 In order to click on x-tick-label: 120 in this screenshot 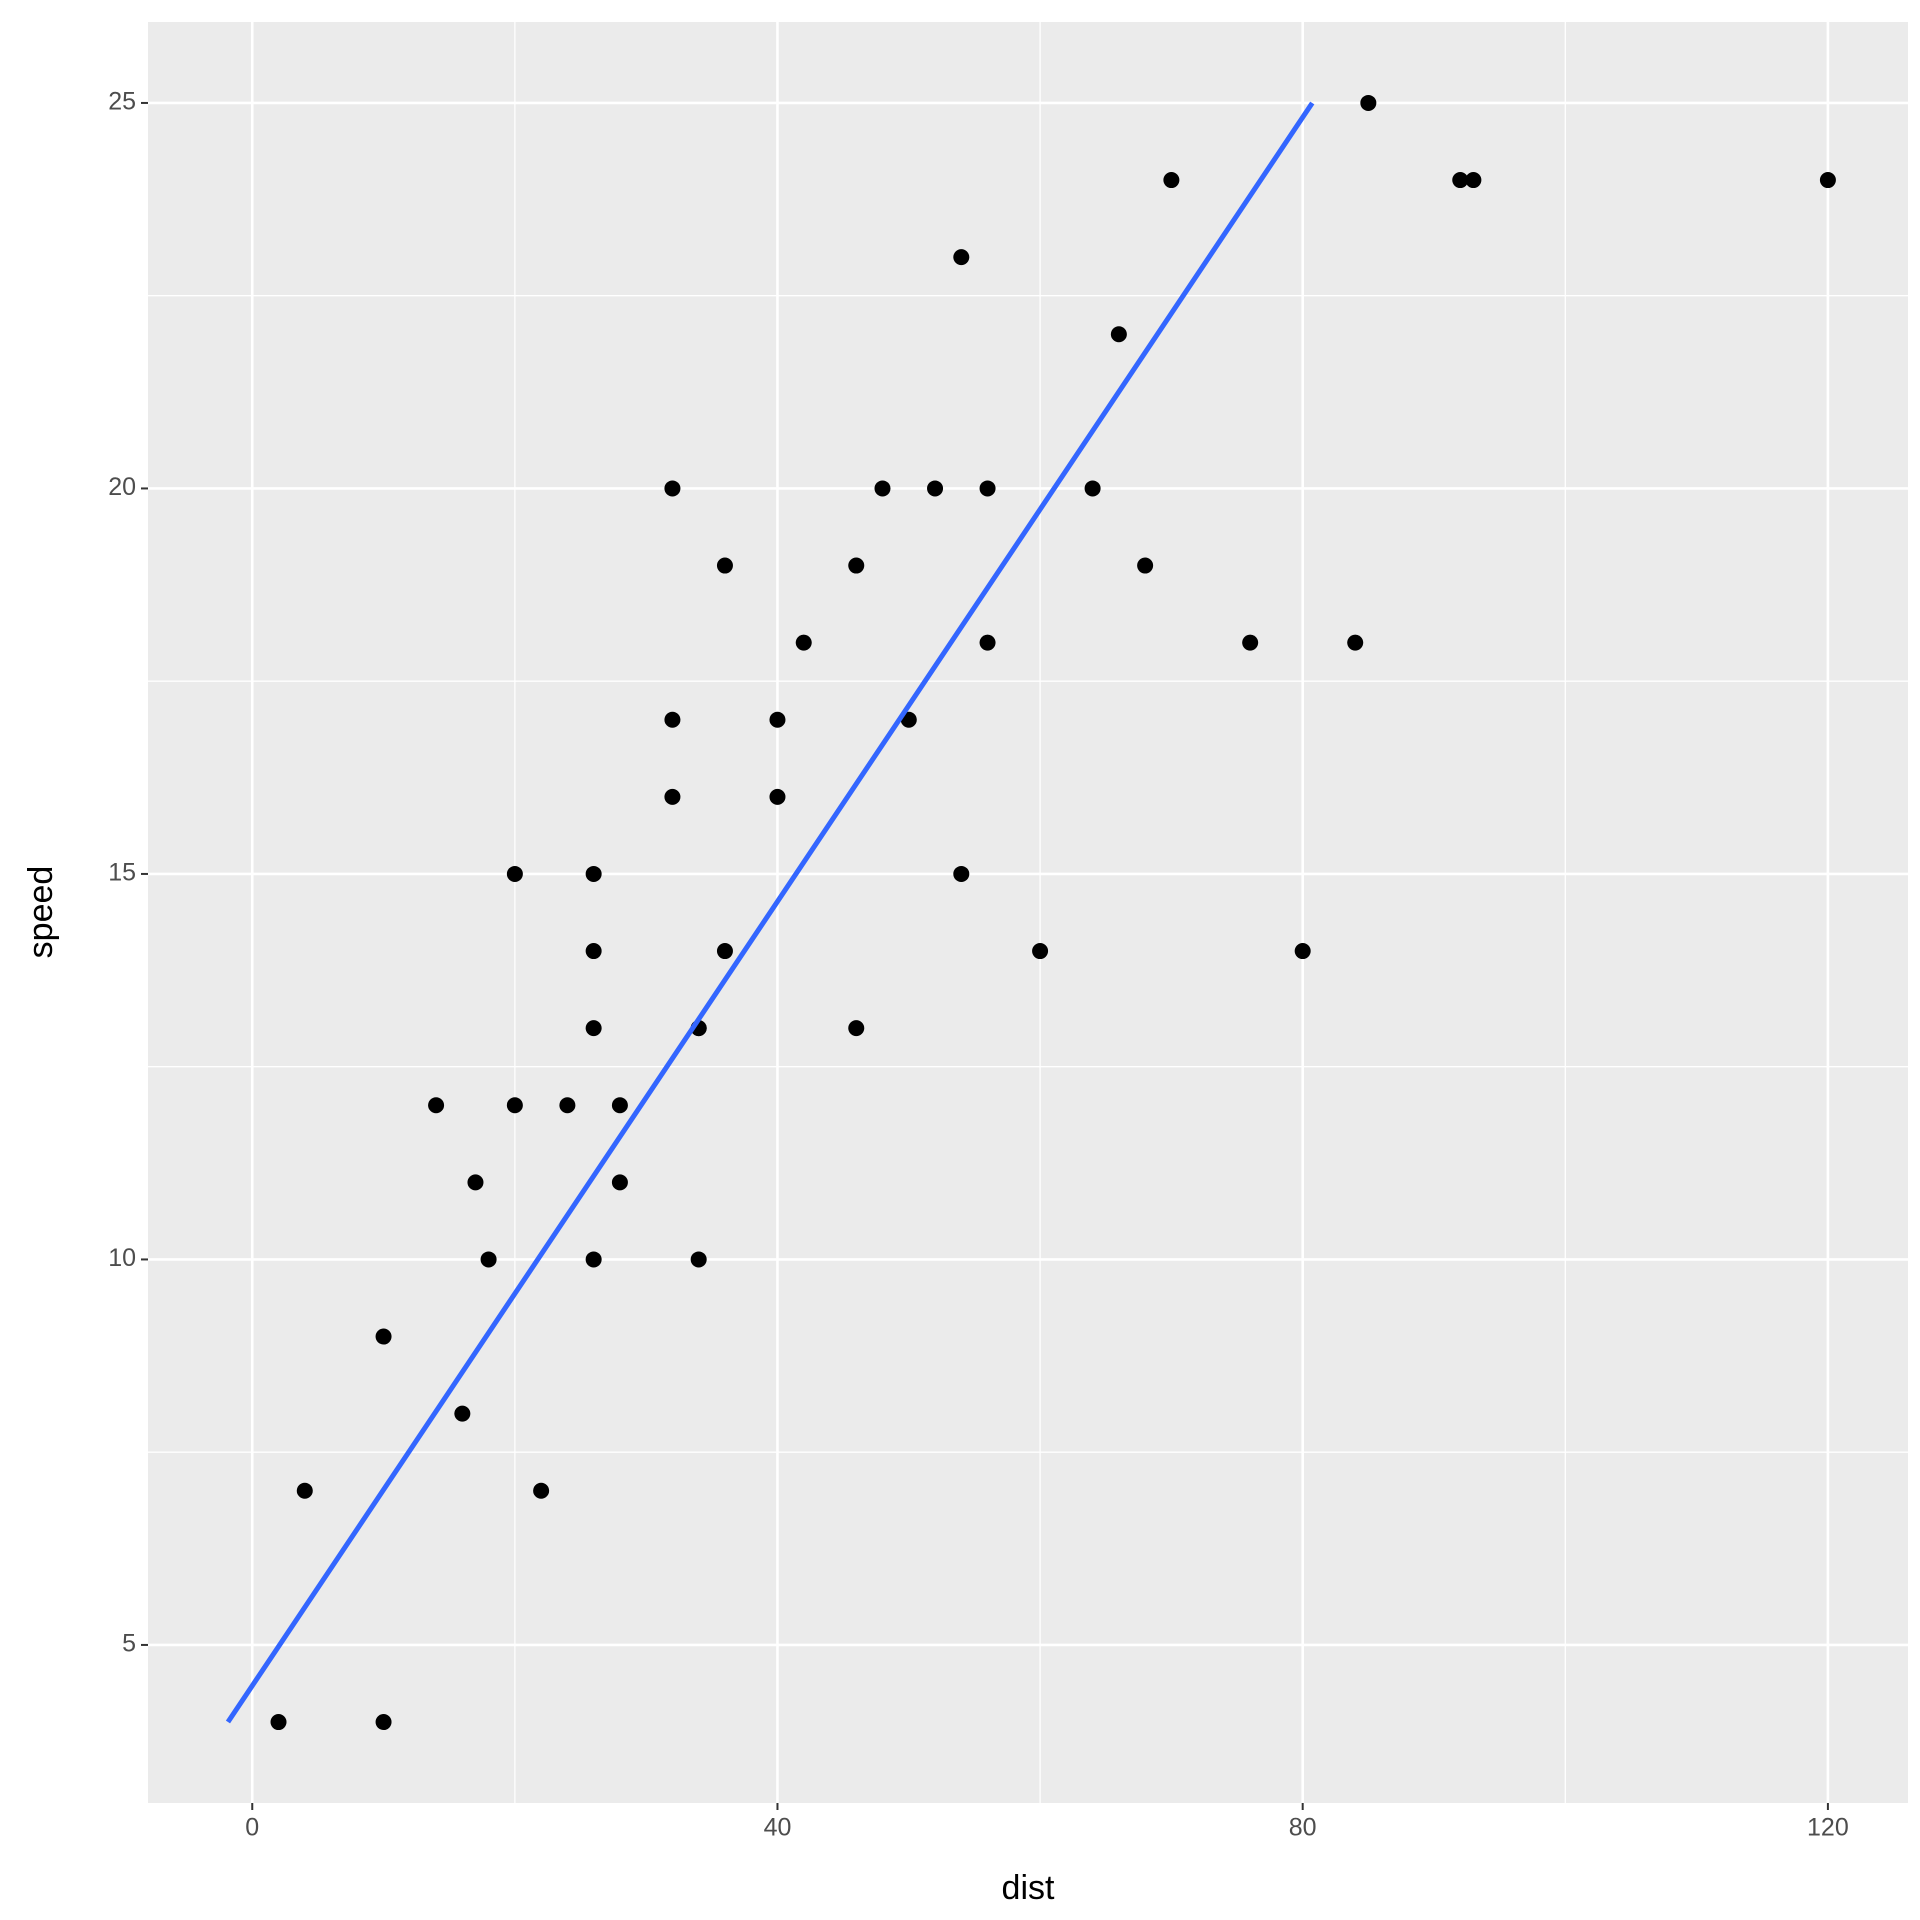, I will do `click(1828, 1828)`.